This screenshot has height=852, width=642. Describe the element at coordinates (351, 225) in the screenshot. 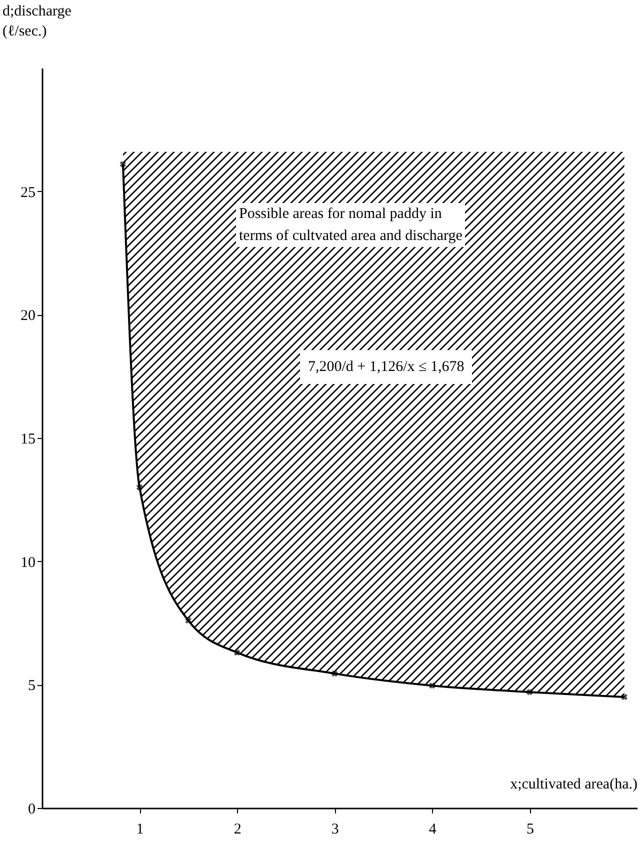

I see `annotation: Possible areas for nomal paddy in terms of cultvated area and discharge` at that location.